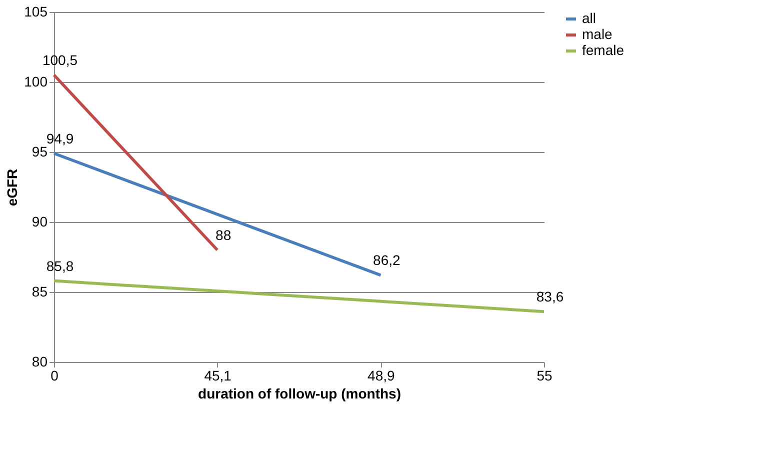 The image size is (764, 466). What do you see at coordinates (550, 296) in the screenshot?
I see `data-label: 83,6` at bounding box center [550, 296].